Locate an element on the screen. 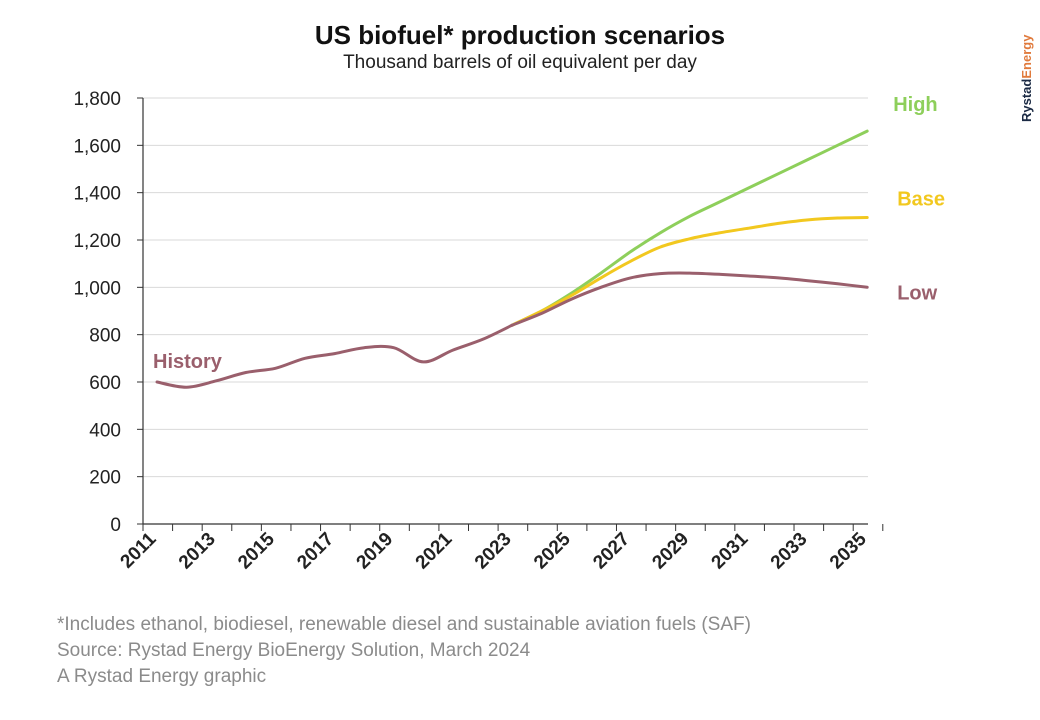  y-tick-label: 1,200 is located at coordinates (97, 241).